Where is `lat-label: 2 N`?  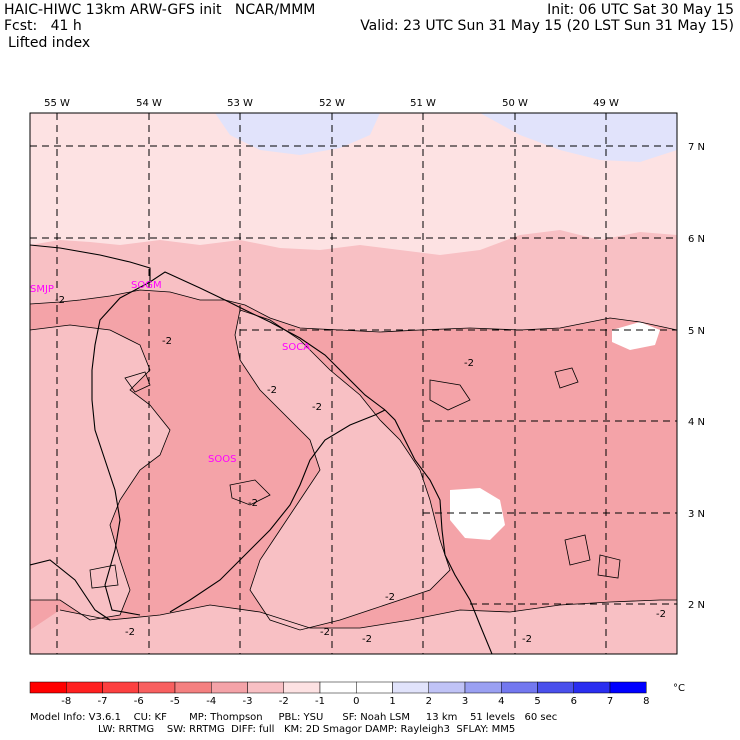
lat-label: 2 N is located at coordinates (696, 605).